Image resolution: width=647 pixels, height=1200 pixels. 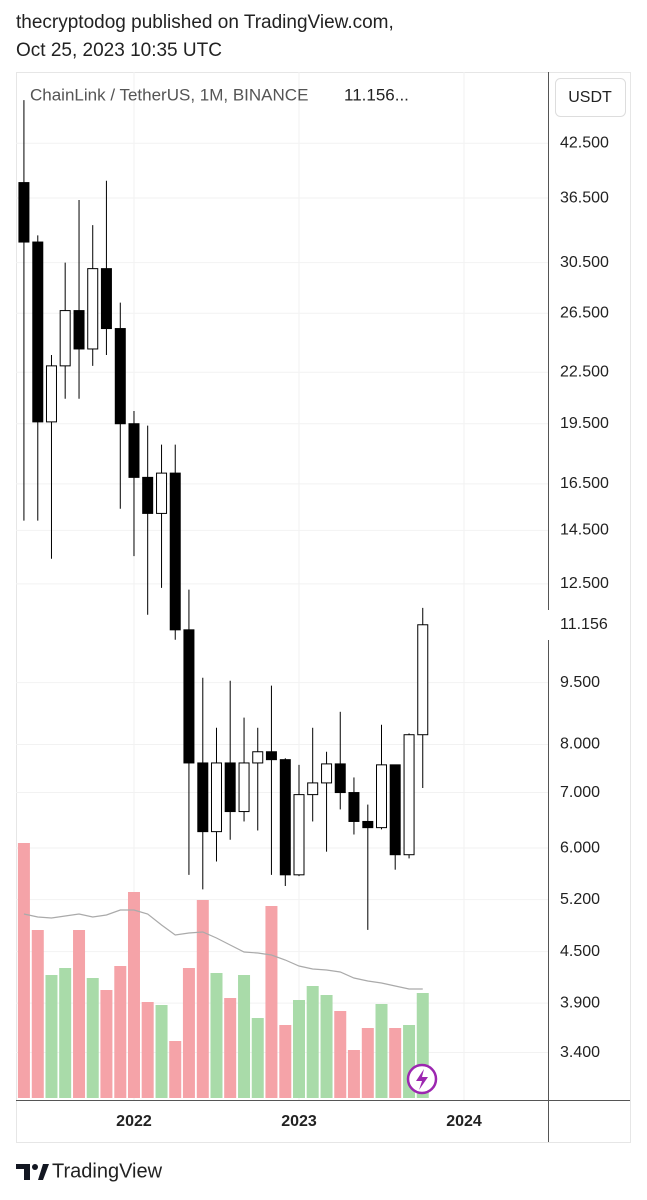 What do you see at coordinates (422, 1079) in the screenshot?
I see `lightning-icon` at bounding box center [422, 1079].